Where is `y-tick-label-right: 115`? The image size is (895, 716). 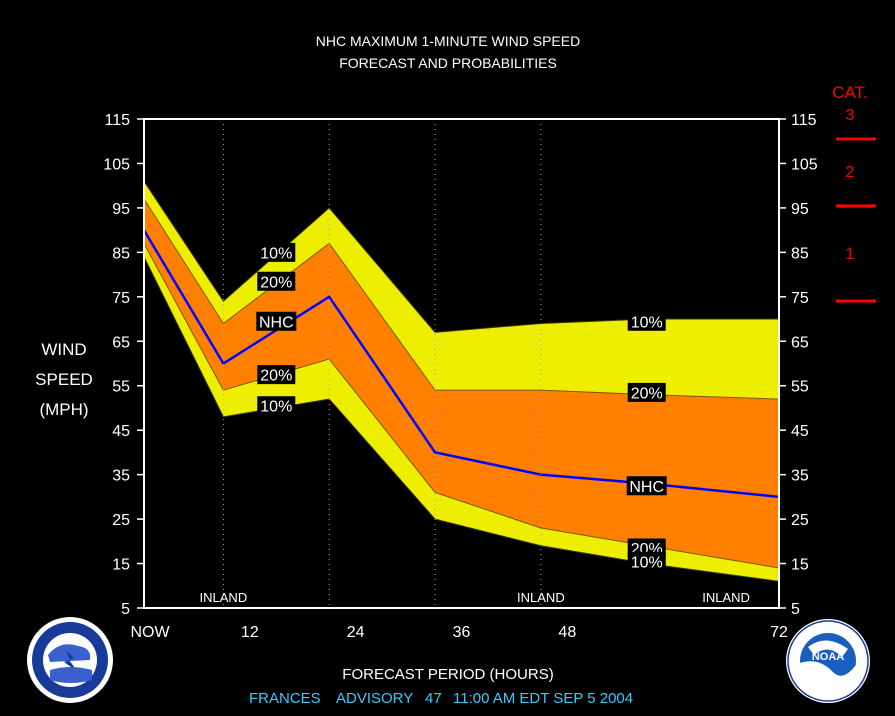 y-tick-label-right: 115 is located at coordinates (804, 120).